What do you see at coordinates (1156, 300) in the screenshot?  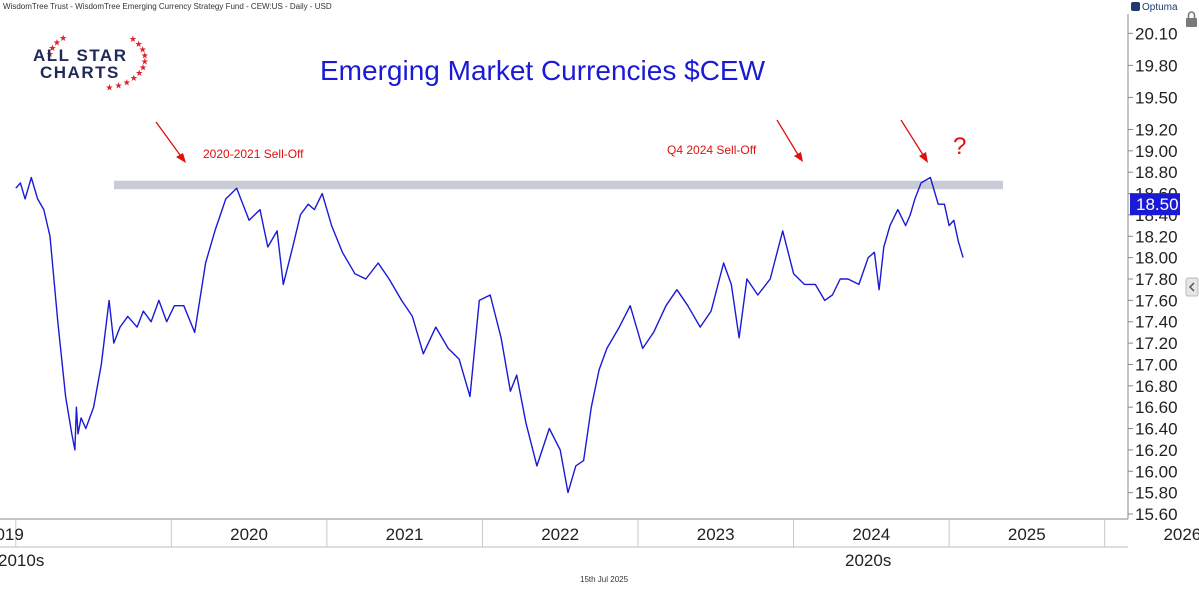 I see `y-tick-label: 17.60` at bounding box center [1156, 300].